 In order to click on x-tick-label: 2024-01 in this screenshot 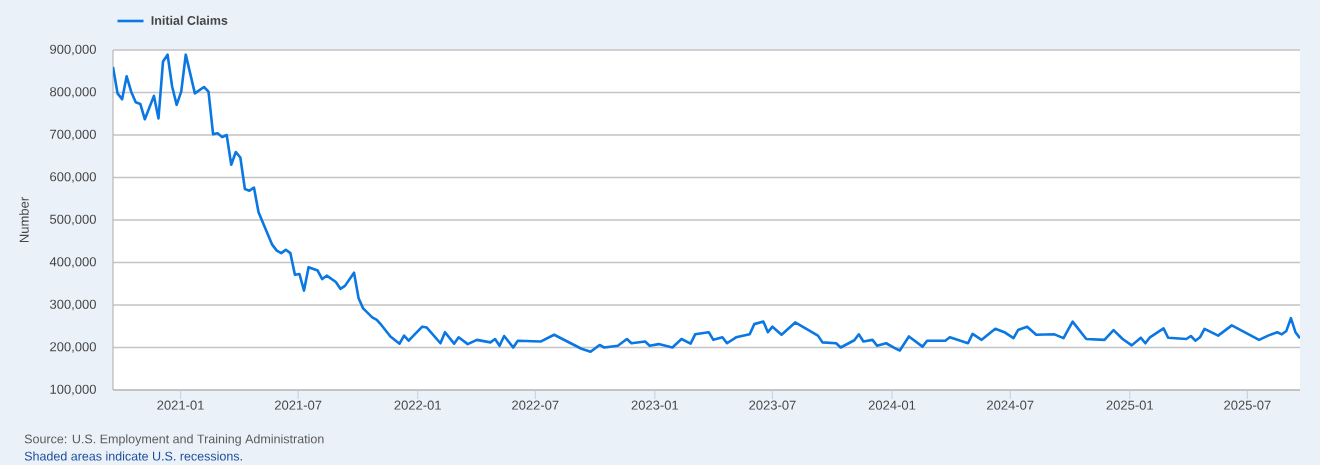, I will do `click(892, 405)`.